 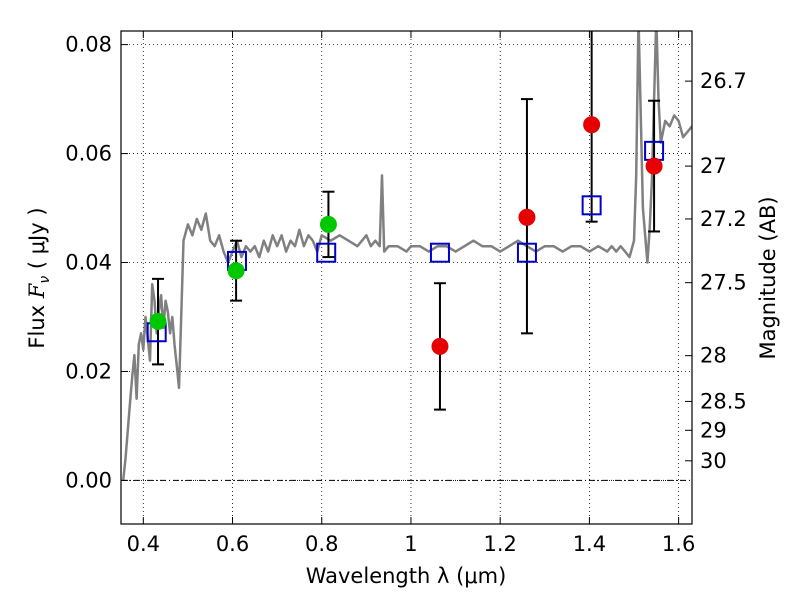 I want to click on y2-axis-ticks: 26.7 27 27.2 27.5 28 28.5 29 30, so click(x=716, y=271).